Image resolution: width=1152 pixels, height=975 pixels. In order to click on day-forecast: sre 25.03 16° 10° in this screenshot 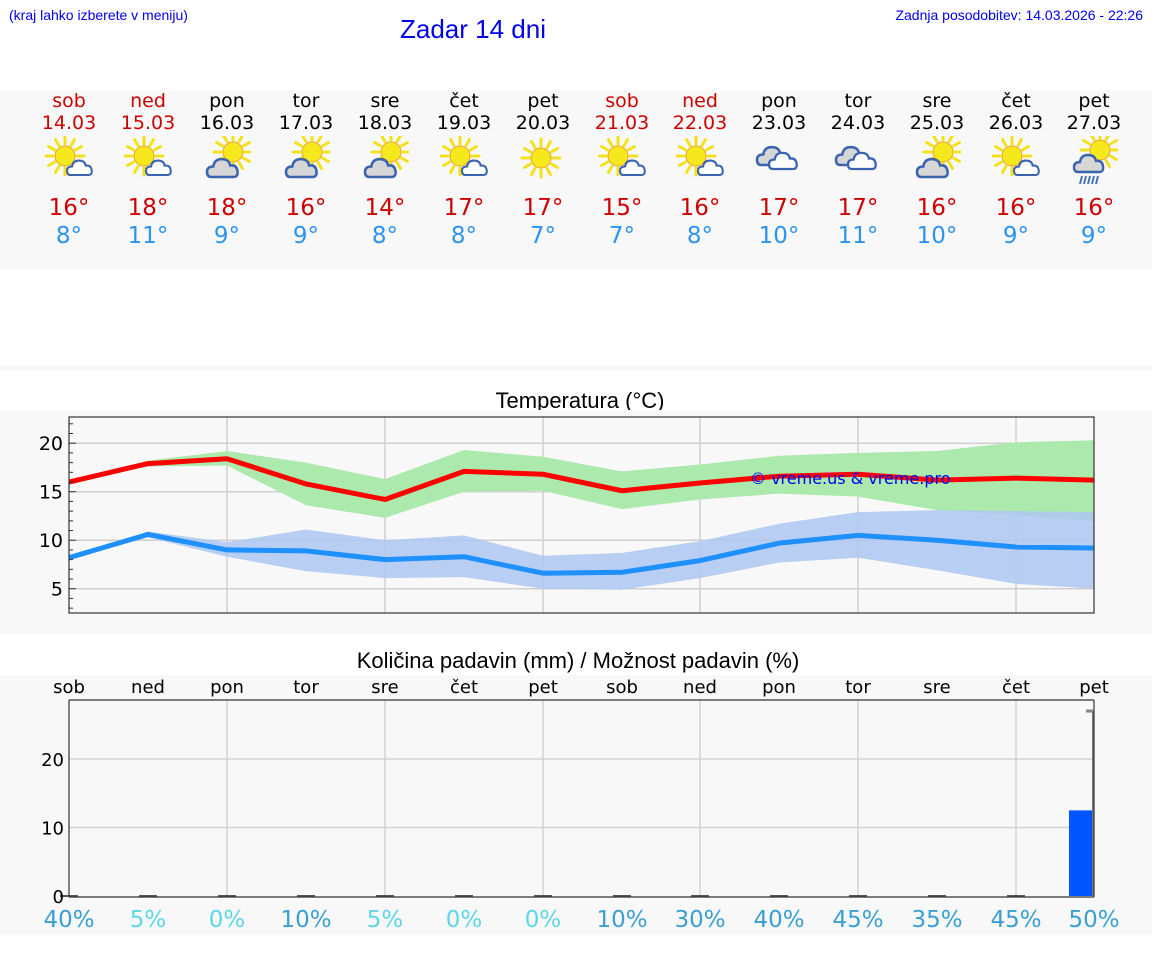, I will do `click(937, 170)`.